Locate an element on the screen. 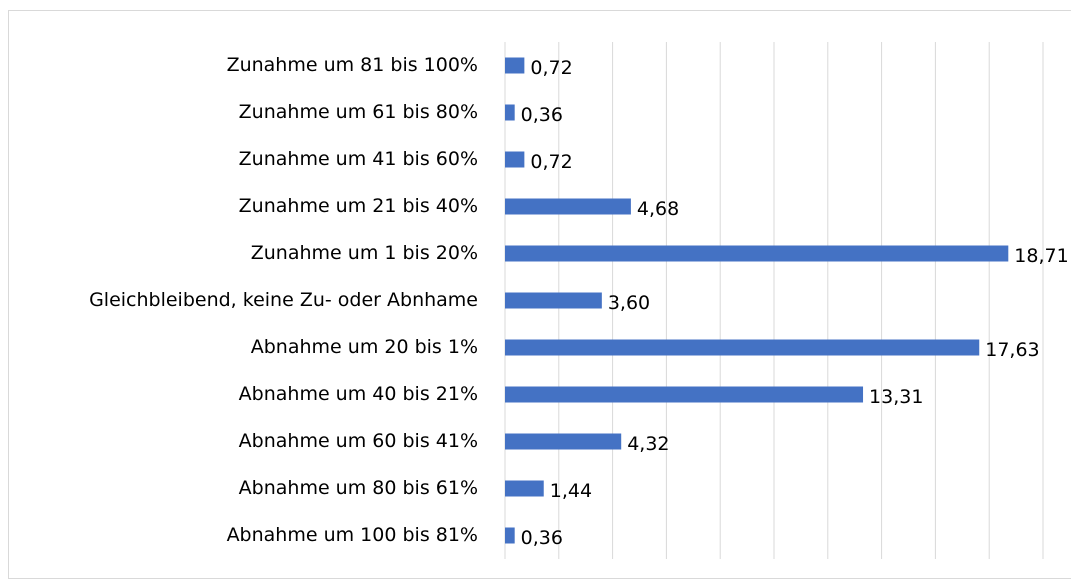  y-tick-label: Zunahme um 1 bis 20% is located at coordinates (364, 253).